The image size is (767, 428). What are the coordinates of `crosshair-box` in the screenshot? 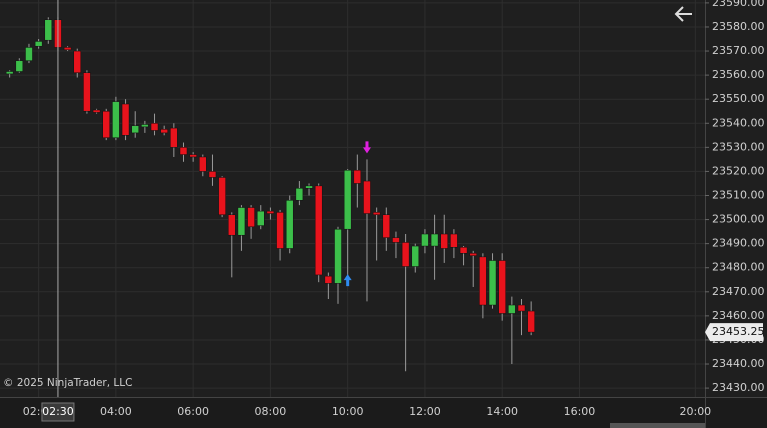 It's located at (58, 412).